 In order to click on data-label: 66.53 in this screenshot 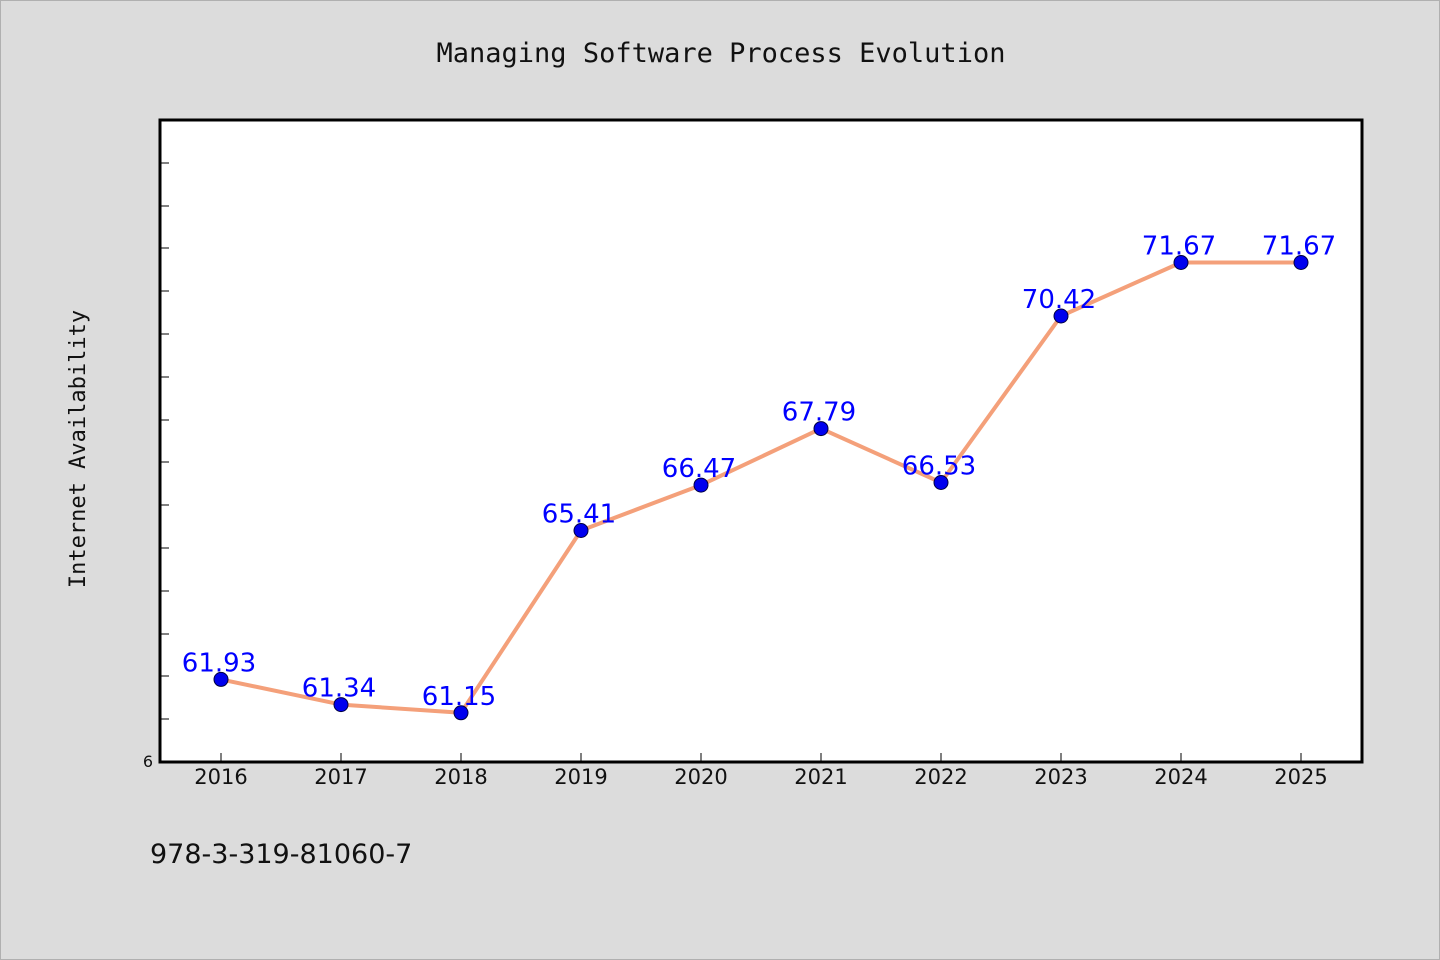, I will do `click(939, 467)`.